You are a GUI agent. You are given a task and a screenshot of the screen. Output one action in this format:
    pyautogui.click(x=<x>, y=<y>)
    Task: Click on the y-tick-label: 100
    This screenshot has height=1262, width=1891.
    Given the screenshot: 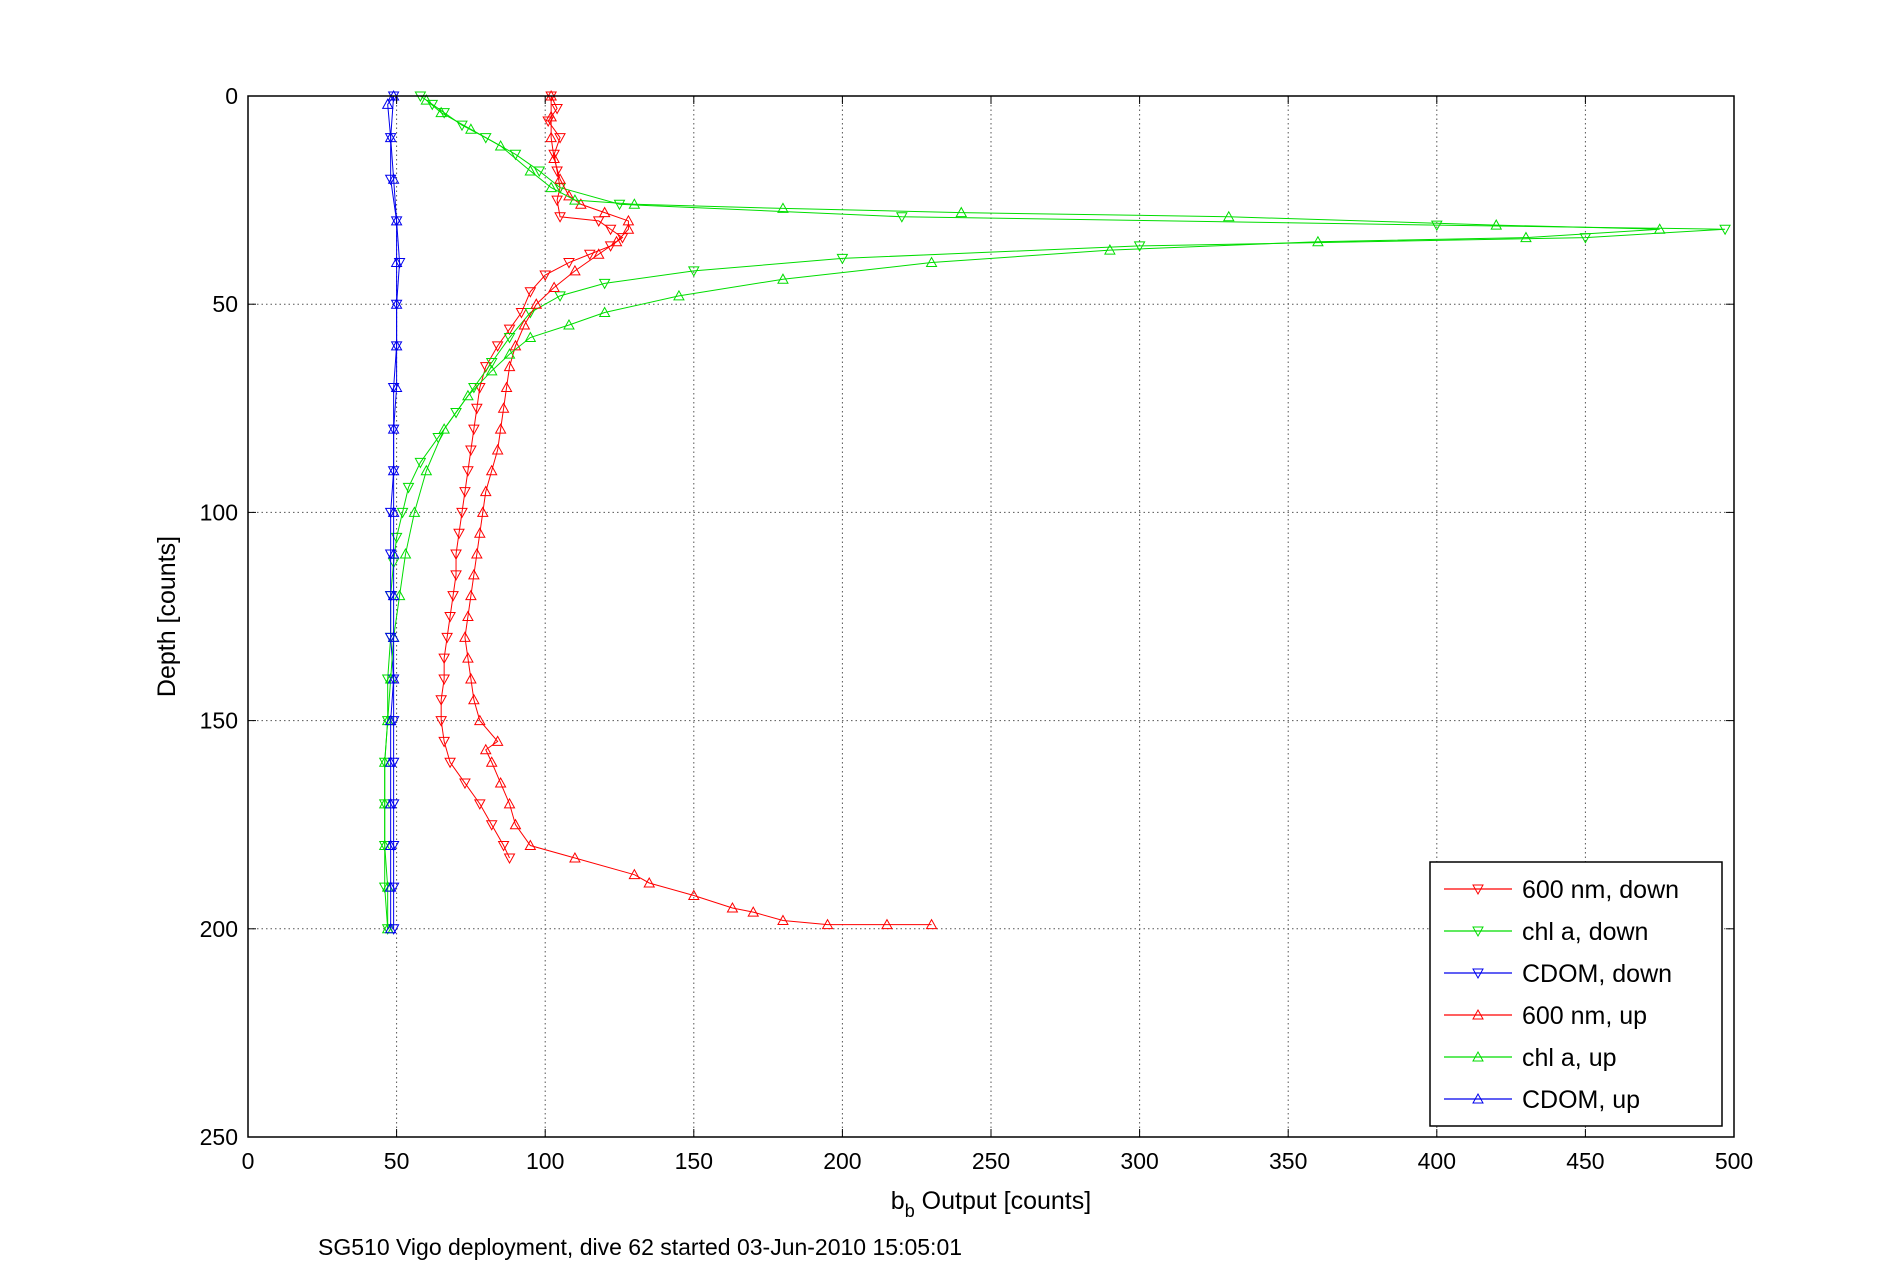 What is the action you would take?
    pyautogui.click(x=219, y=512)
    